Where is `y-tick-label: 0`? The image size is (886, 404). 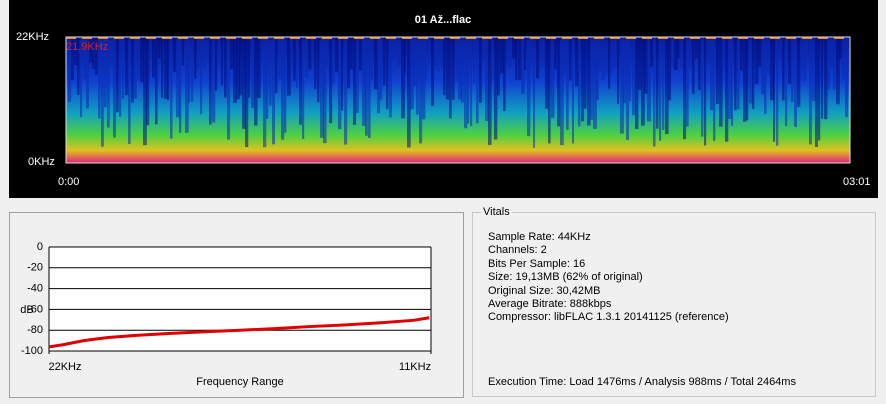
y-tick-label: 0 is located at coordinates (40, 247).